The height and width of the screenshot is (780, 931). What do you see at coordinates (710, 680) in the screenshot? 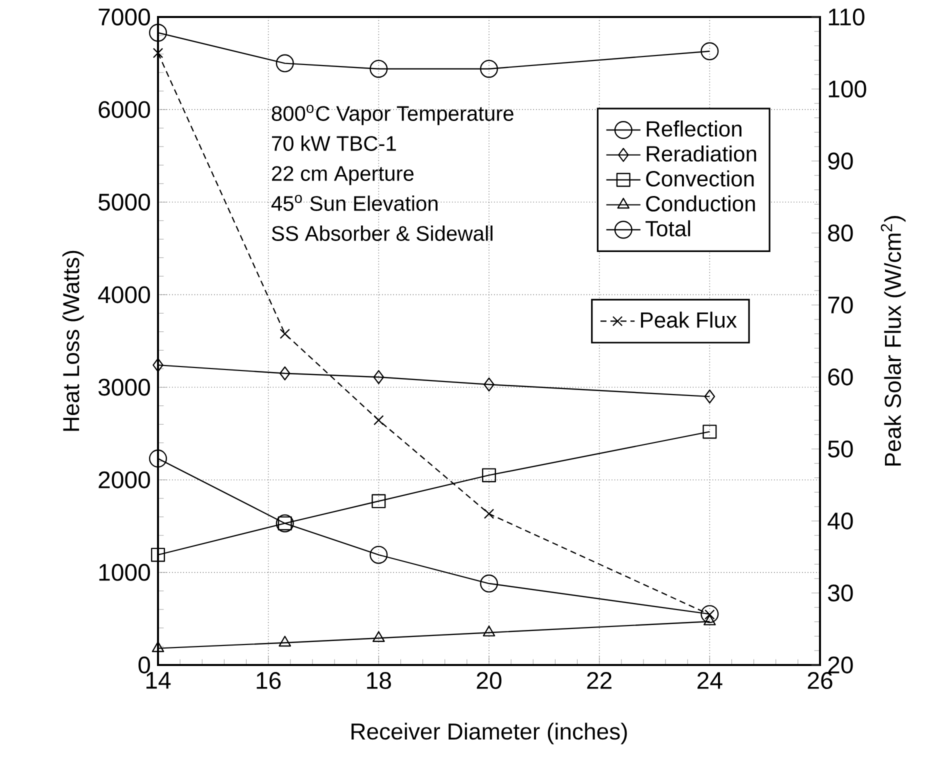
I see `x-tick-label: 24` at bounding box center [710, 680].